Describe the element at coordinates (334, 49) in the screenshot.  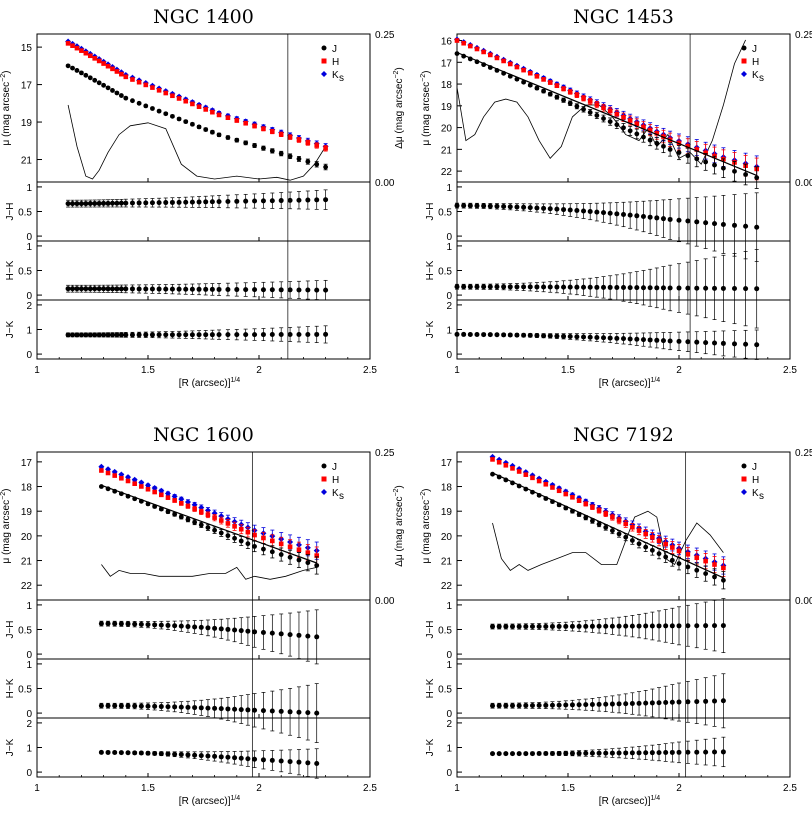
I see `legend-label-J: J` at that location.